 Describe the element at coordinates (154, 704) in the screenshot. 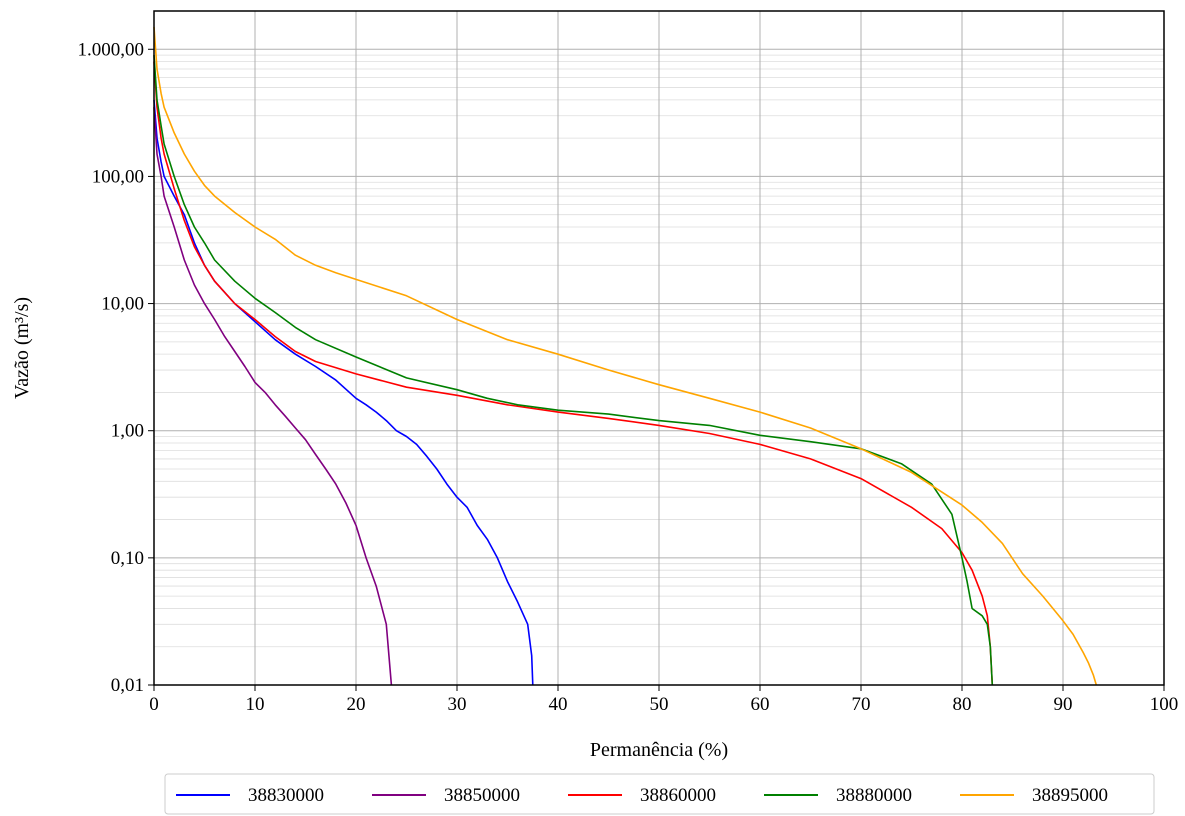

I see `x-tick-label: 0` at that location.